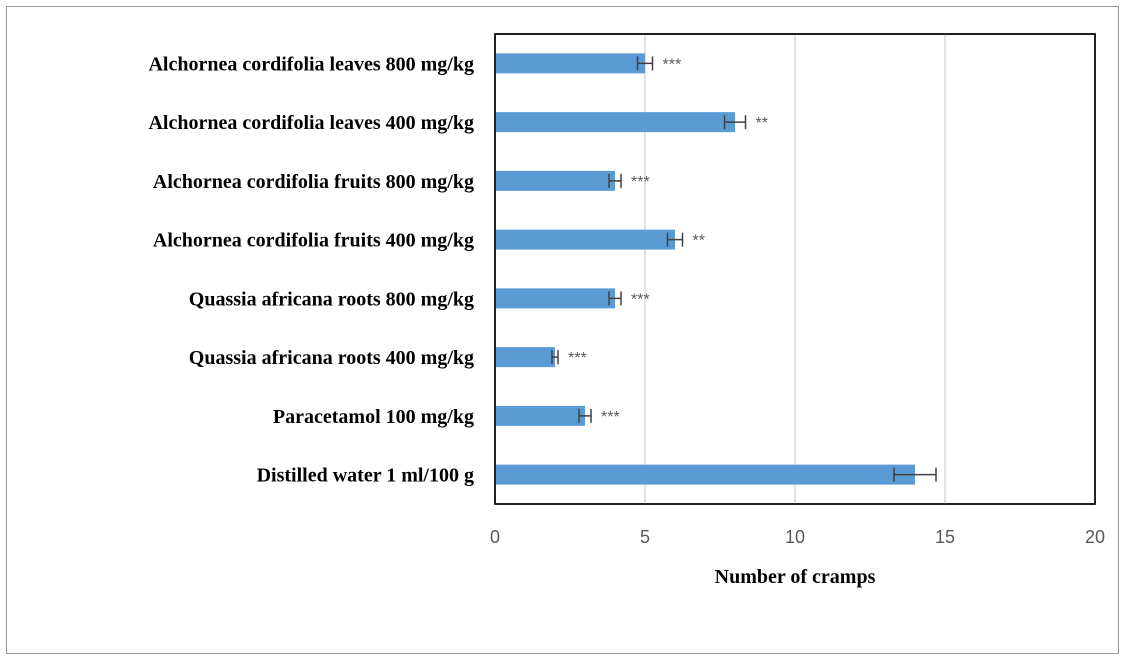  Describe the element at coordinates (672, 64) in the screenshot. I see `significance-label-0: ***` at that location.